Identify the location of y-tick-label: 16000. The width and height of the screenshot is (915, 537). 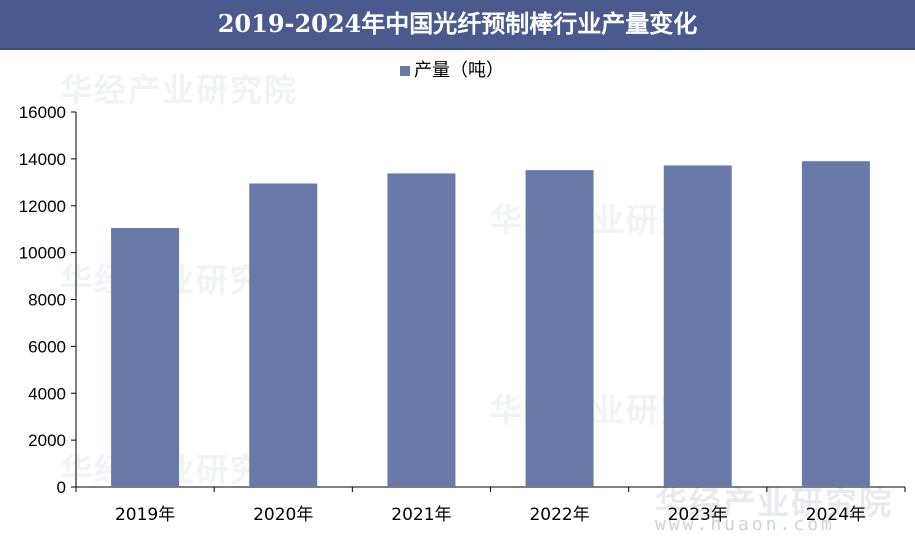
(42, 112).